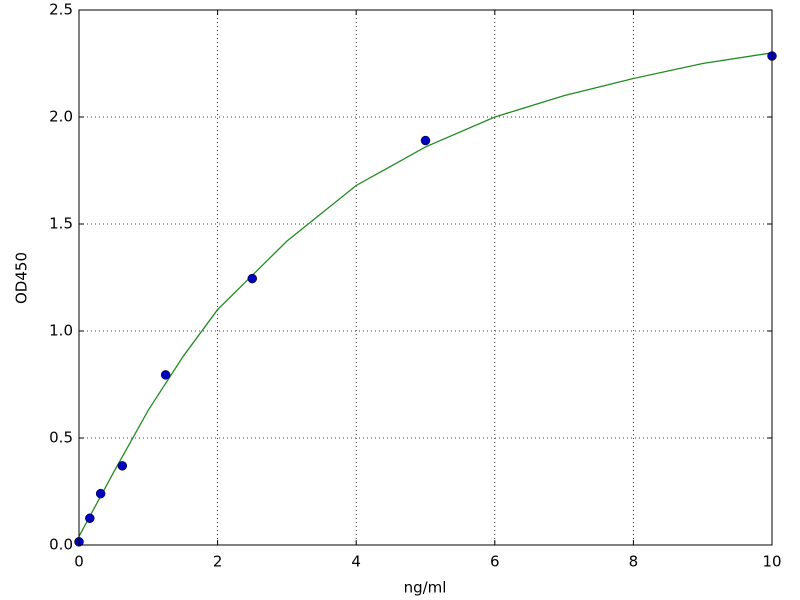  What do you see at coordinates (218, 562) in the screenshot?
I see `x-tick-label: 2` at bounding box center [218, 562].